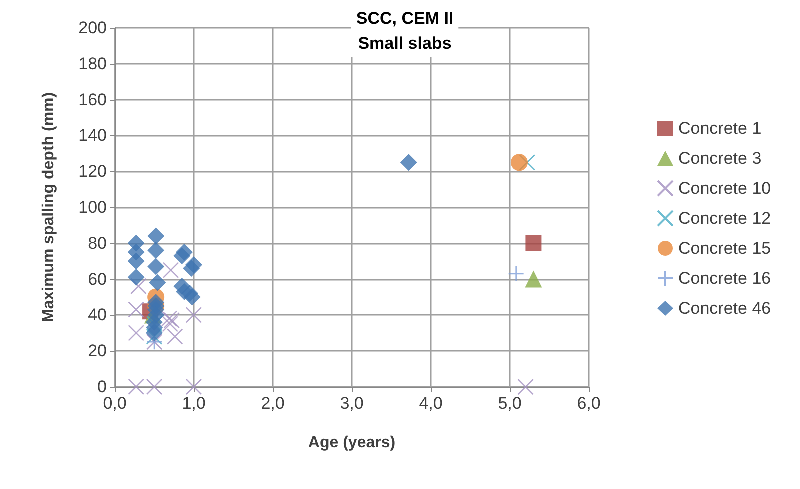 Image resolution: width=800 pixels, height=489 pixels. I want to click on chart-title: SCC, CEM II, so click(405, 18).